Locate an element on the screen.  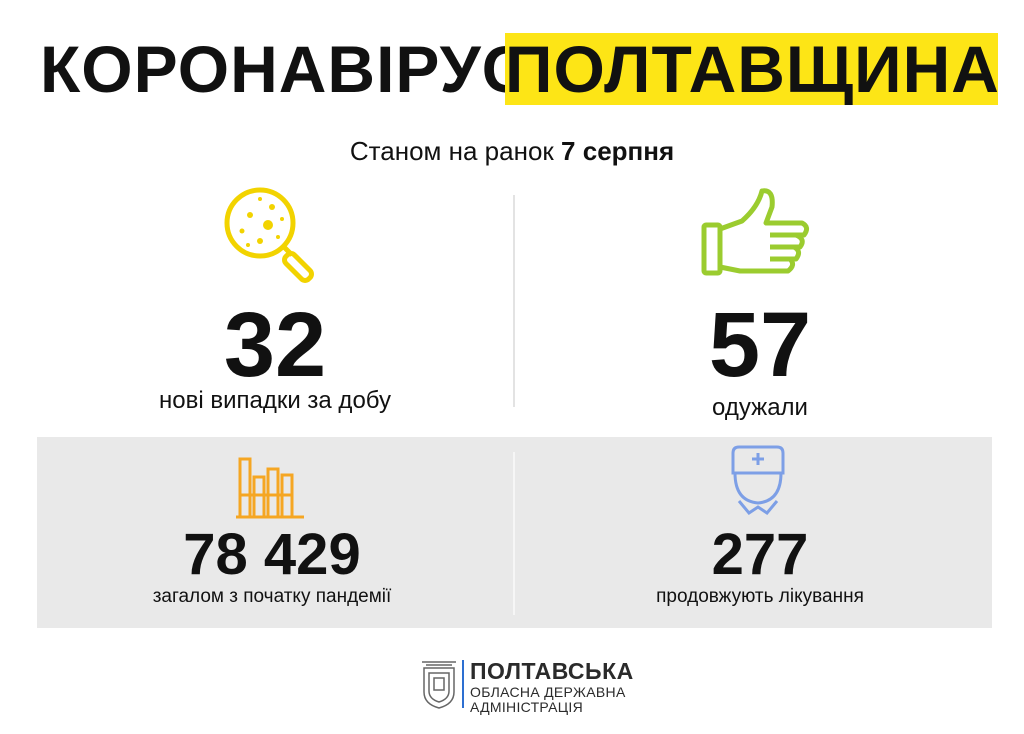
stat-label: нові випадки за добу is located at coordinates (275, 400).